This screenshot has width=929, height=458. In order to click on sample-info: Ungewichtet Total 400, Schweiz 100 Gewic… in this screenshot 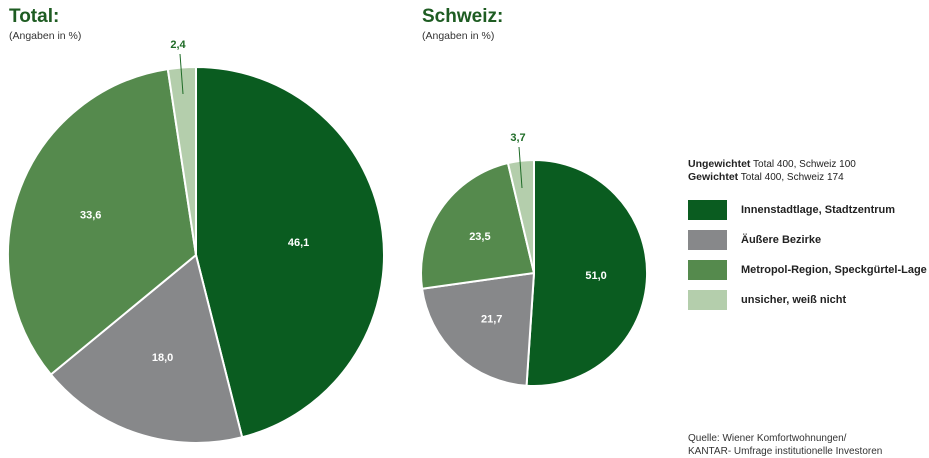, I will do `click(772, 171)`.